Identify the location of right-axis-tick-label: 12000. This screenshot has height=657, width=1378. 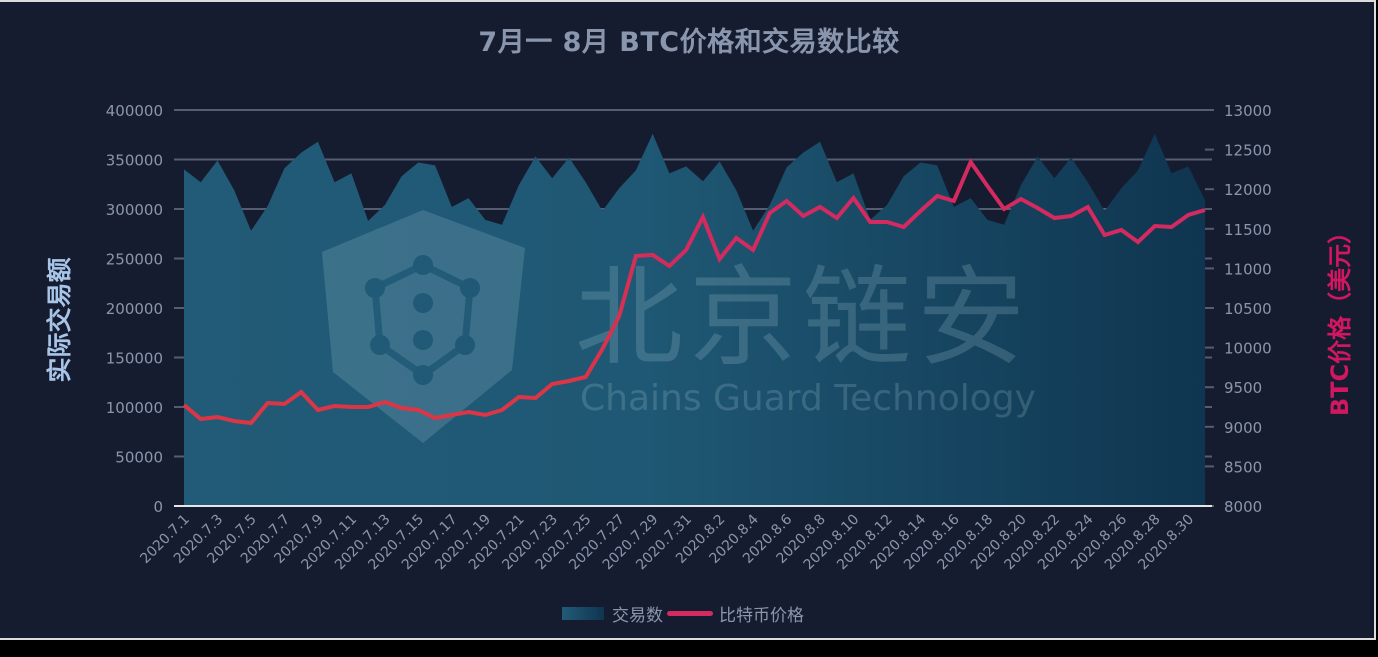
(1248, 190).